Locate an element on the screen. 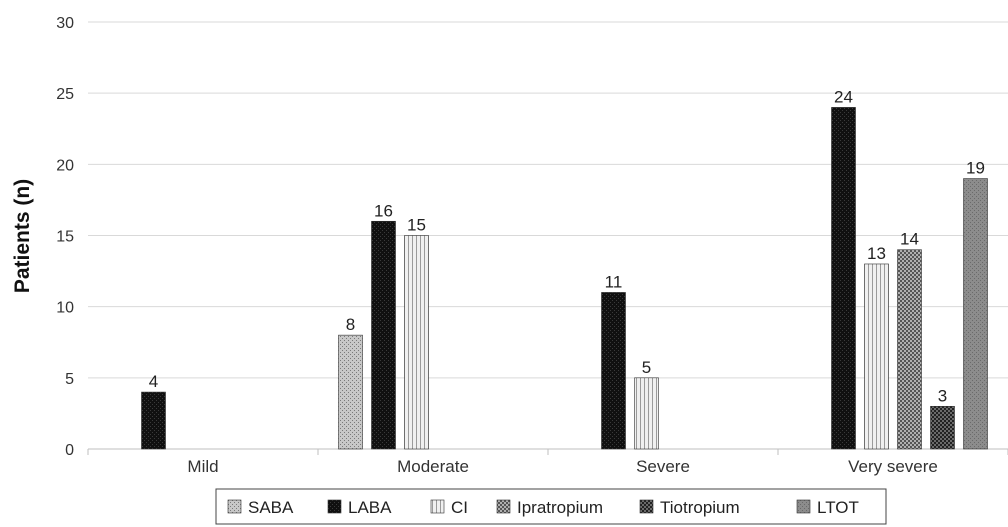  legend-swatch-tiotropium is located at coordinates (646, 506).